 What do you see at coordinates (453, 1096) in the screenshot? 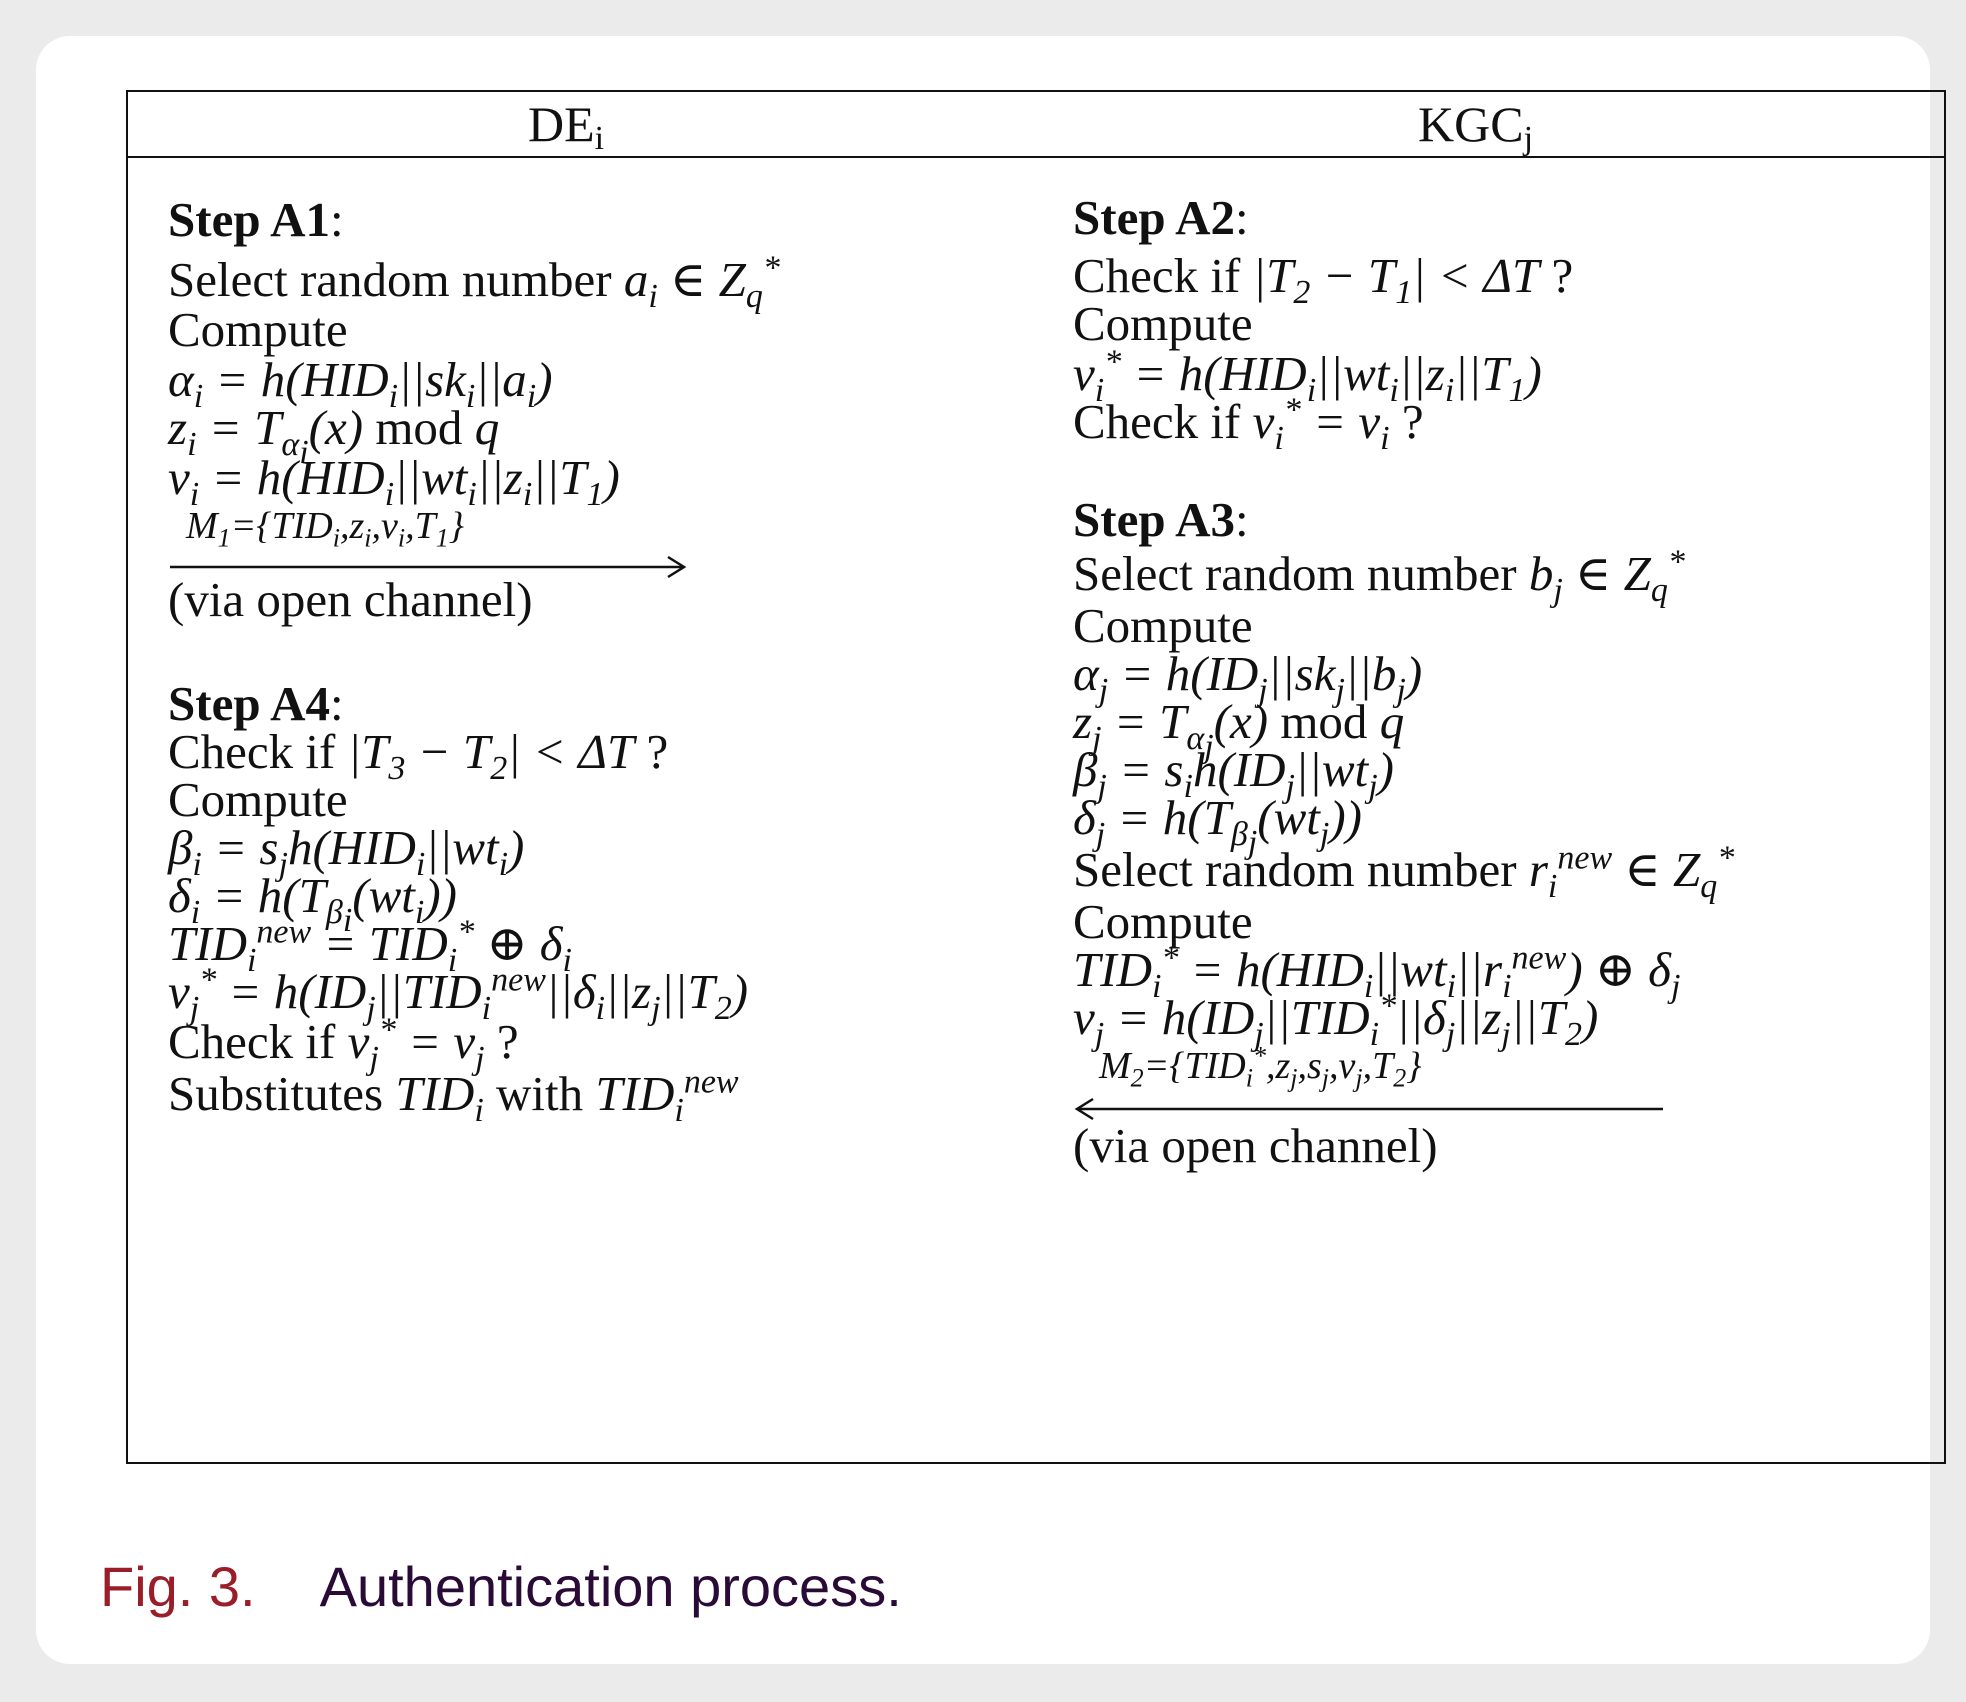
I see `a4-substitute: Substitutes TIDi with TIDinew` at bounding box center [453, 1096].